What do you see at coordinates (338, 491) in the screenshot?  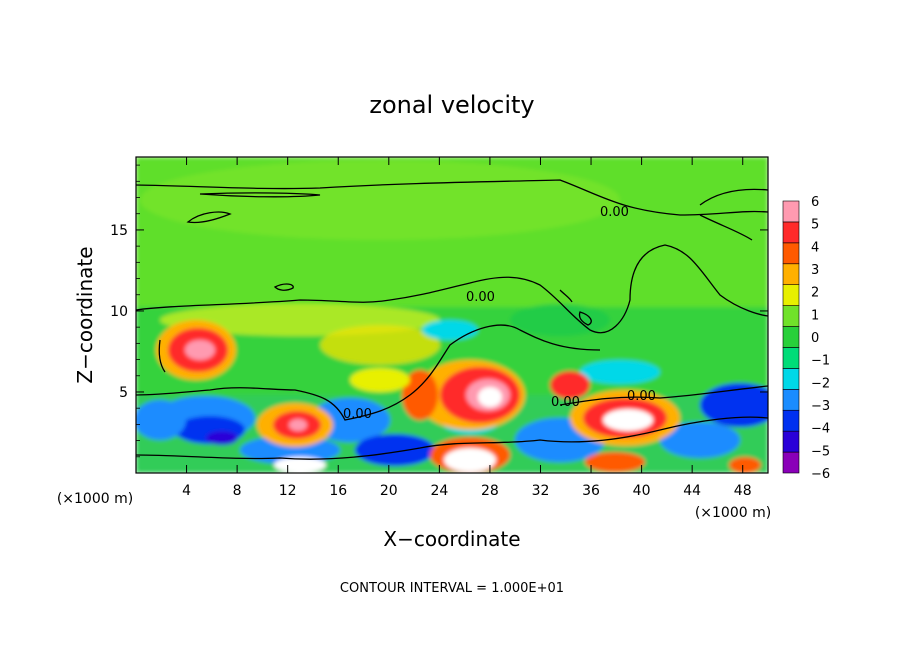 I see `x-tick-label: 16` at bounding box center [338, 491].